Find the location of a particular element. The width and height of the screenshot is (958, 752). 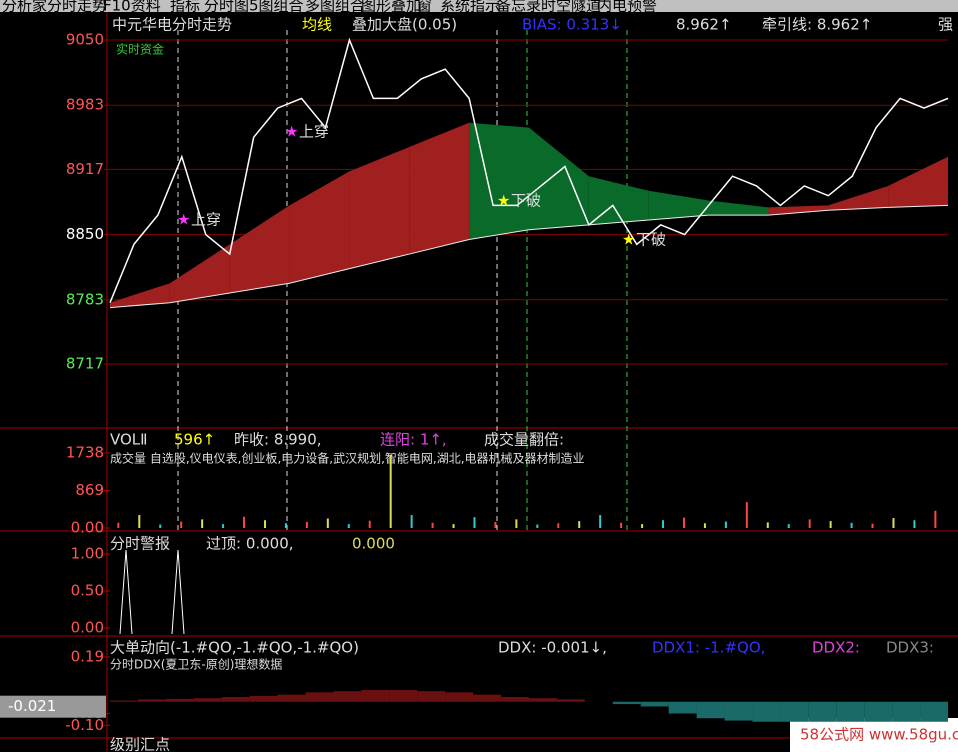

strong: 强 is located at coordinates (945, 25).